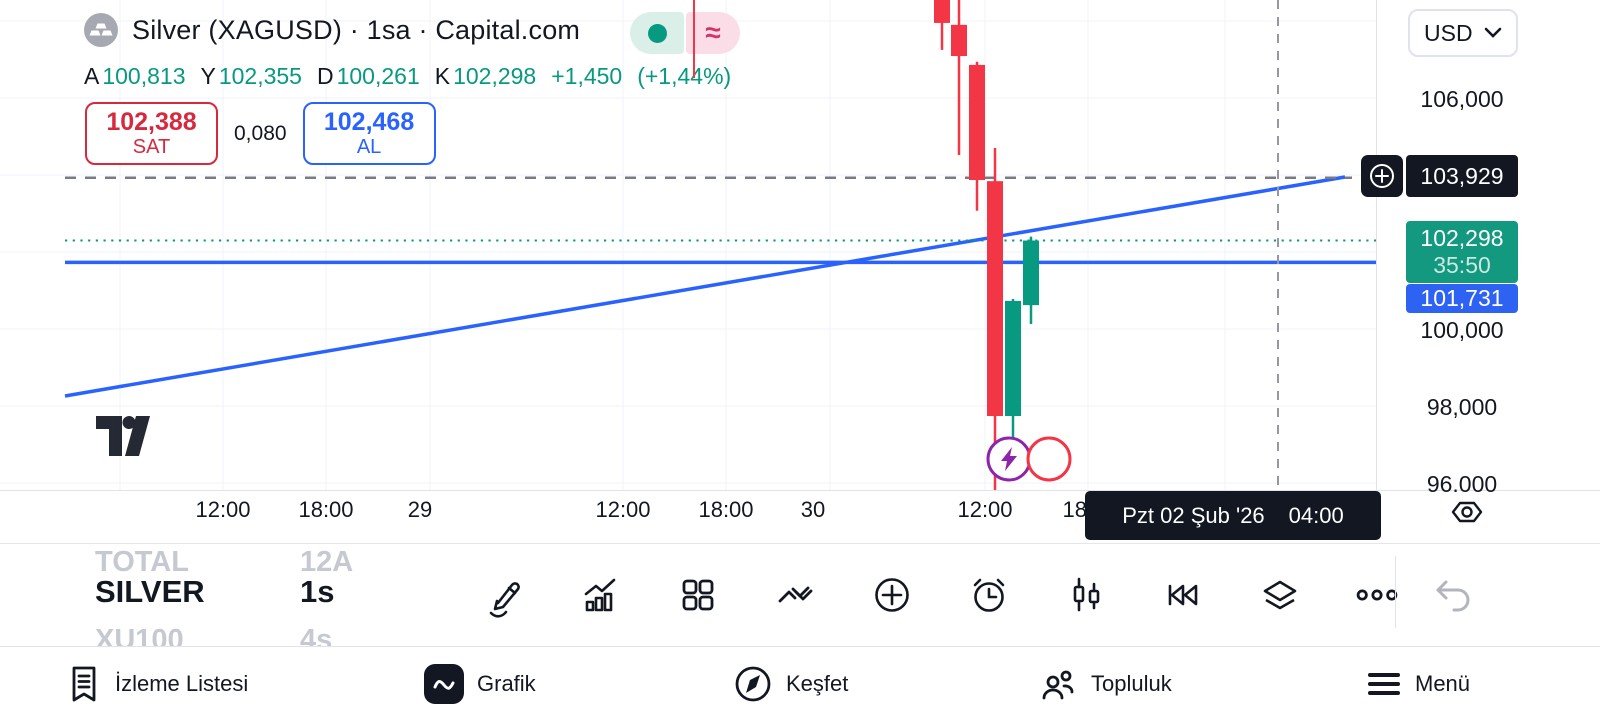  I want to click on high-value: 102,355, so click(260, 76).